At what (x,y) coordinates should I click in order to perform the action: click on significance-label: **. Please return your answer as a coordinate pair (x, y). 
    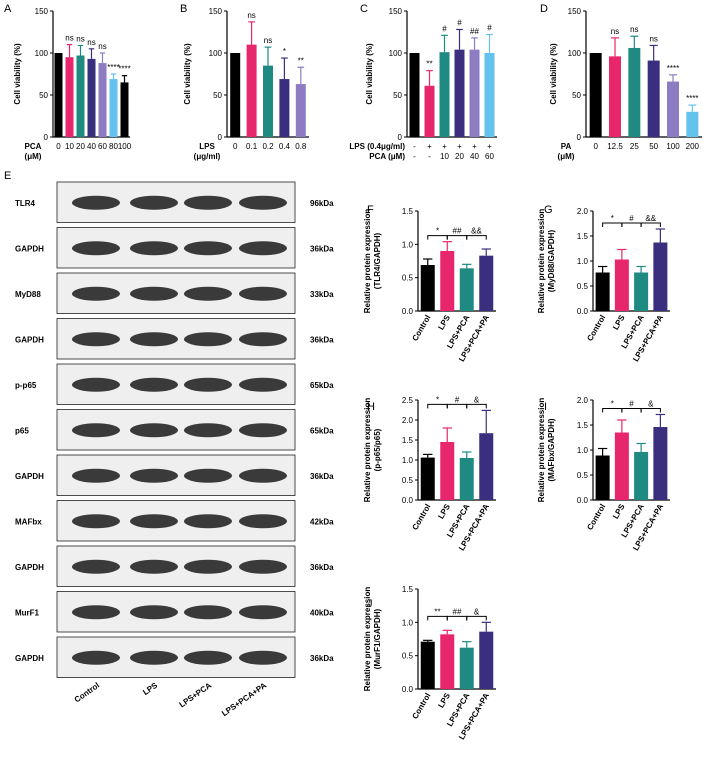
    Looking at the image, I should click on (429, 64).